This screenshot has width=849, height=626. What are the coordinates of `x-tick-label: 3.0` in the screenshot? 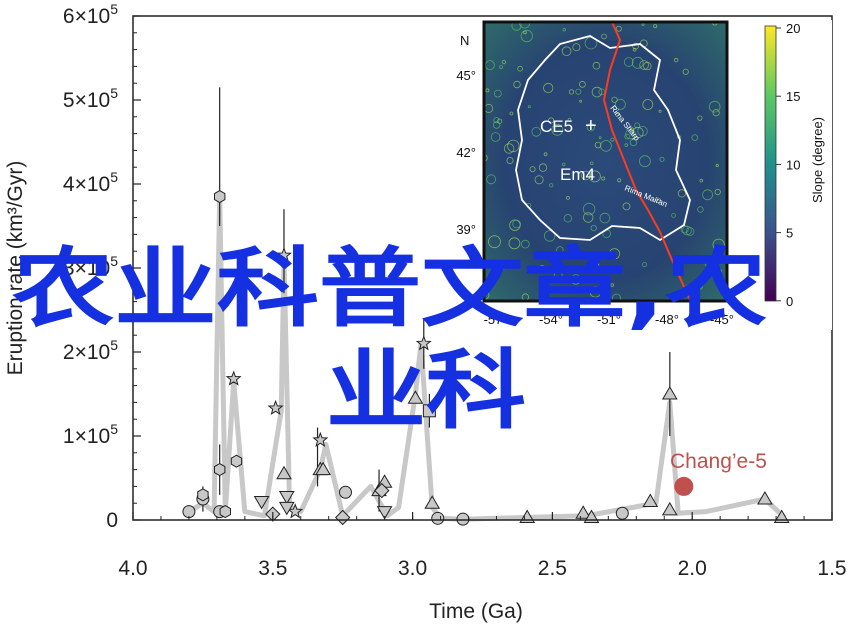 It's located at (412, 568).